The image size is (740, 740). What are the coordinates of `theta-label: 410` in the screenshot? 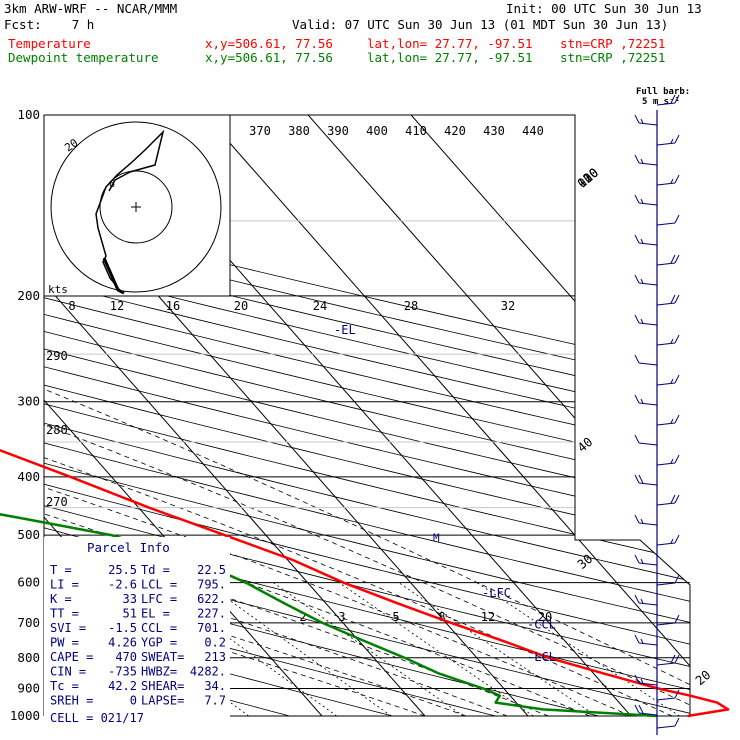 It's located at (416, 131).